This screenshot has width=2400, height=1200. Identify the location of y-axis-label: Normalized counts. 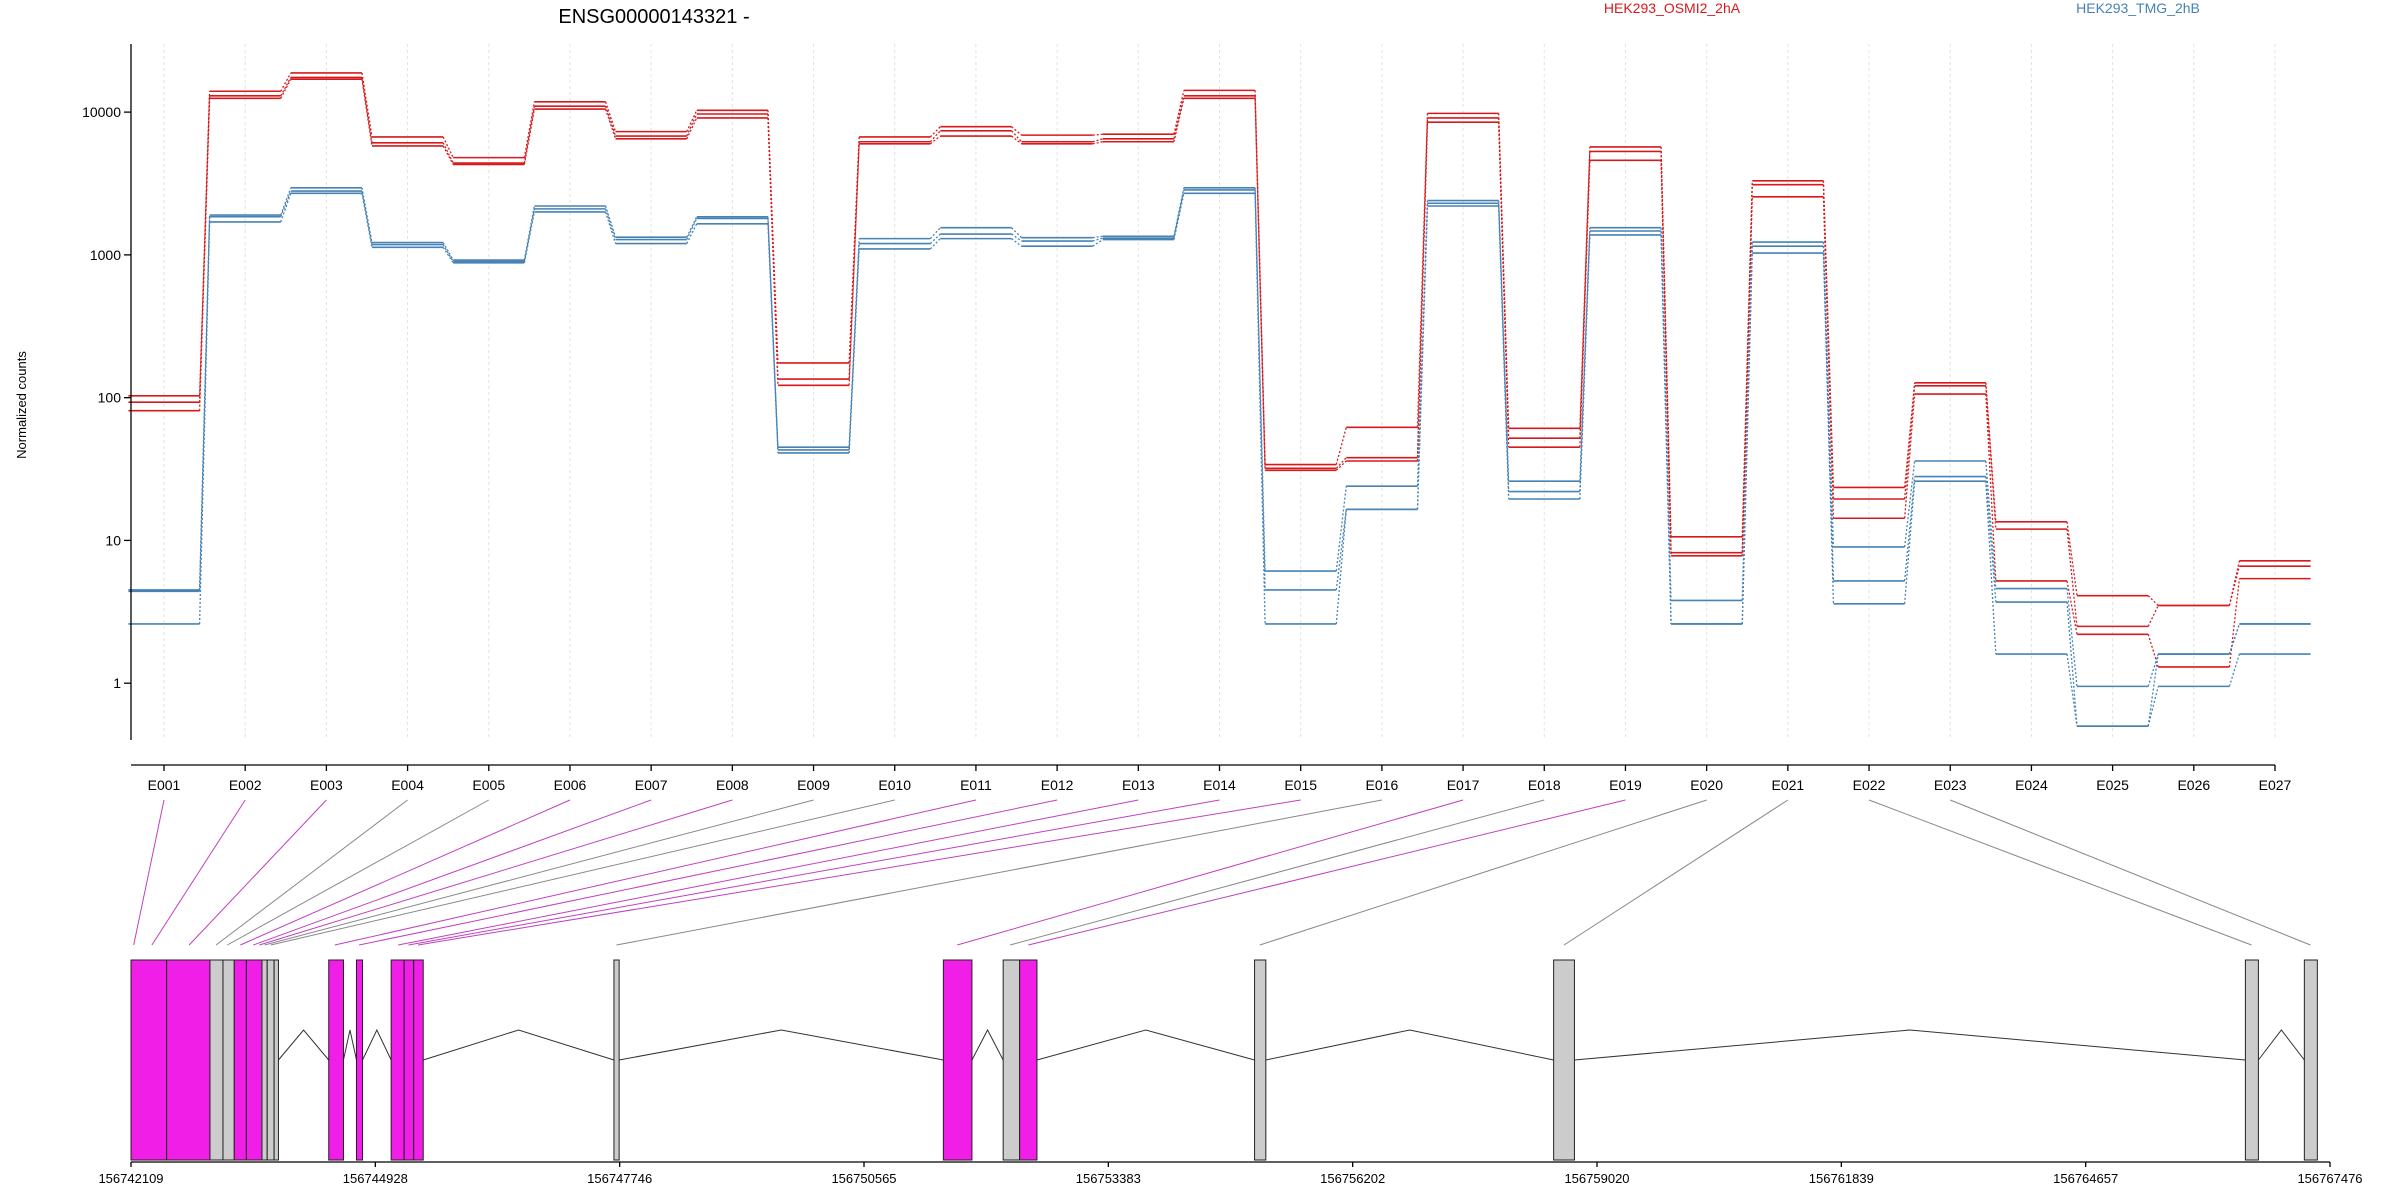
(21, 405).